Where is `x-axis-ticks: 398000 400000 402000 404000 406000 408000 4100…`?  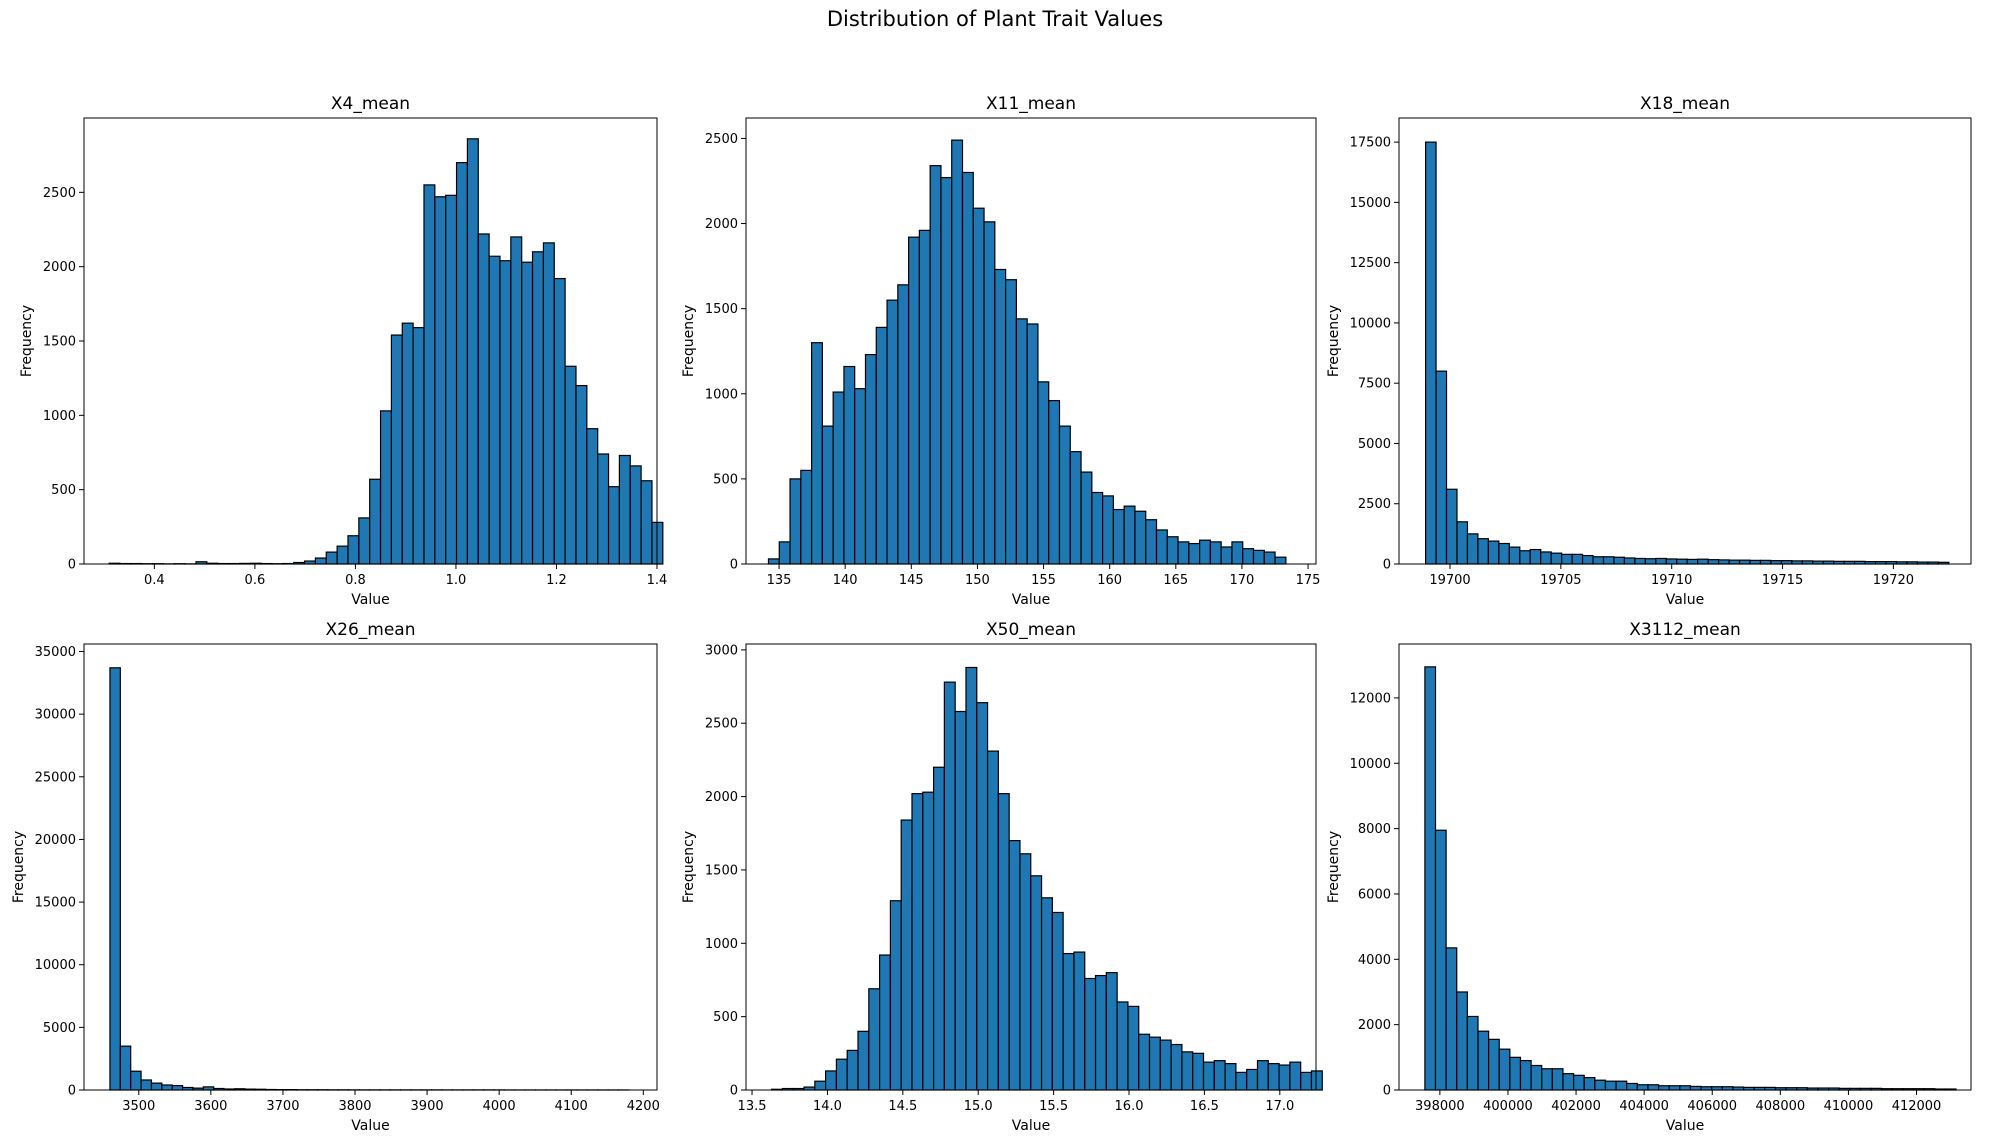 x-axis-ticks: 398000 400000 402000 404000 406000 408000 4100… is located at coordinates (1678, 1102).